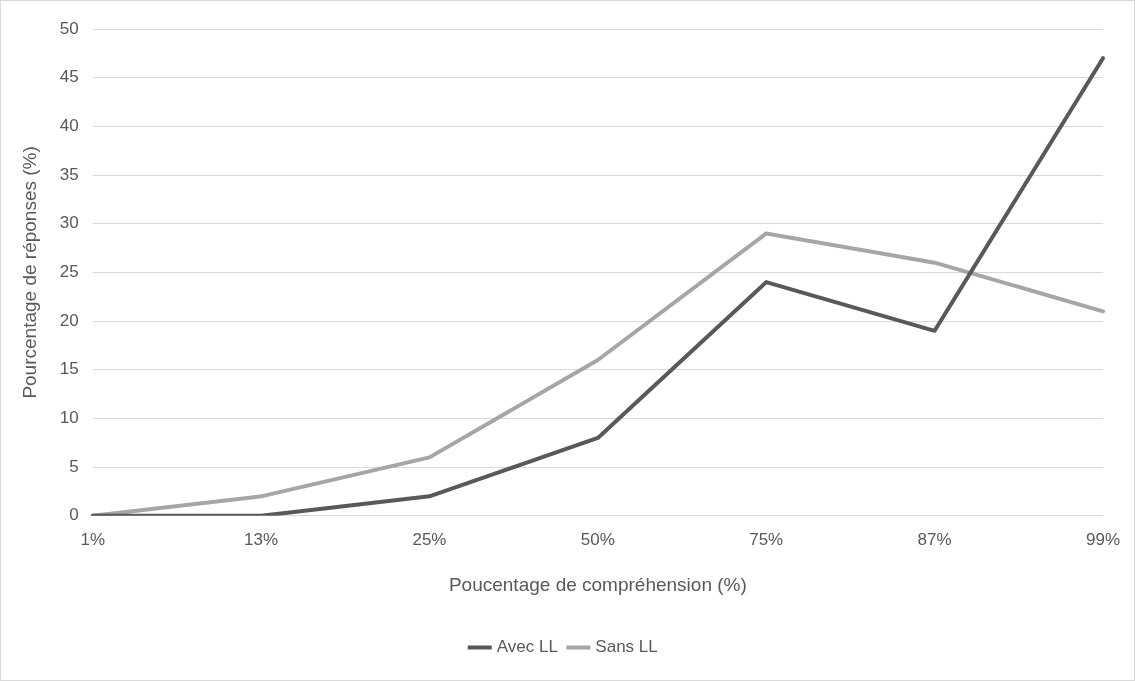 The width and height of the screenshot is (1135, 681). Describe the element at coordinates (597, 584) in the screenshot. I see `x-axis-title: Poucentage de compréhension (%)` at that location.